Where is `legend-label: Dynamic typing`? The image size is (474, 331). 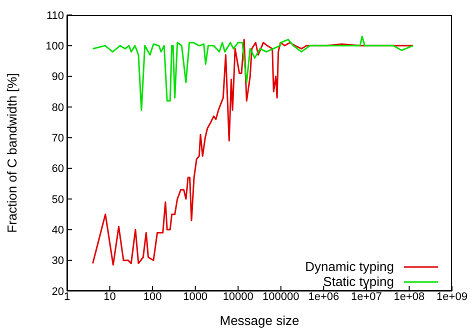
legend-label: Dynamic typing is located at coordinates (349, 266).